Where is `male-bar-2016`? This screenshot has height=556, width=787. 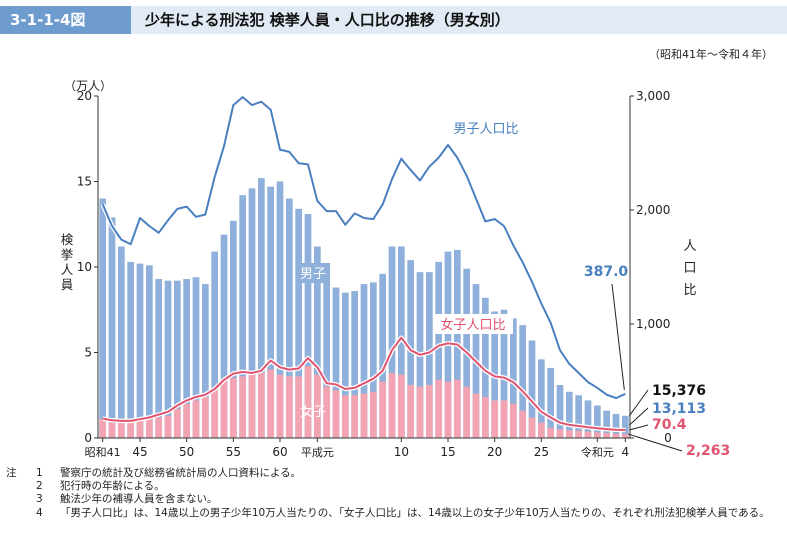
male-bar-2016 is located at coordinates (569, 414).